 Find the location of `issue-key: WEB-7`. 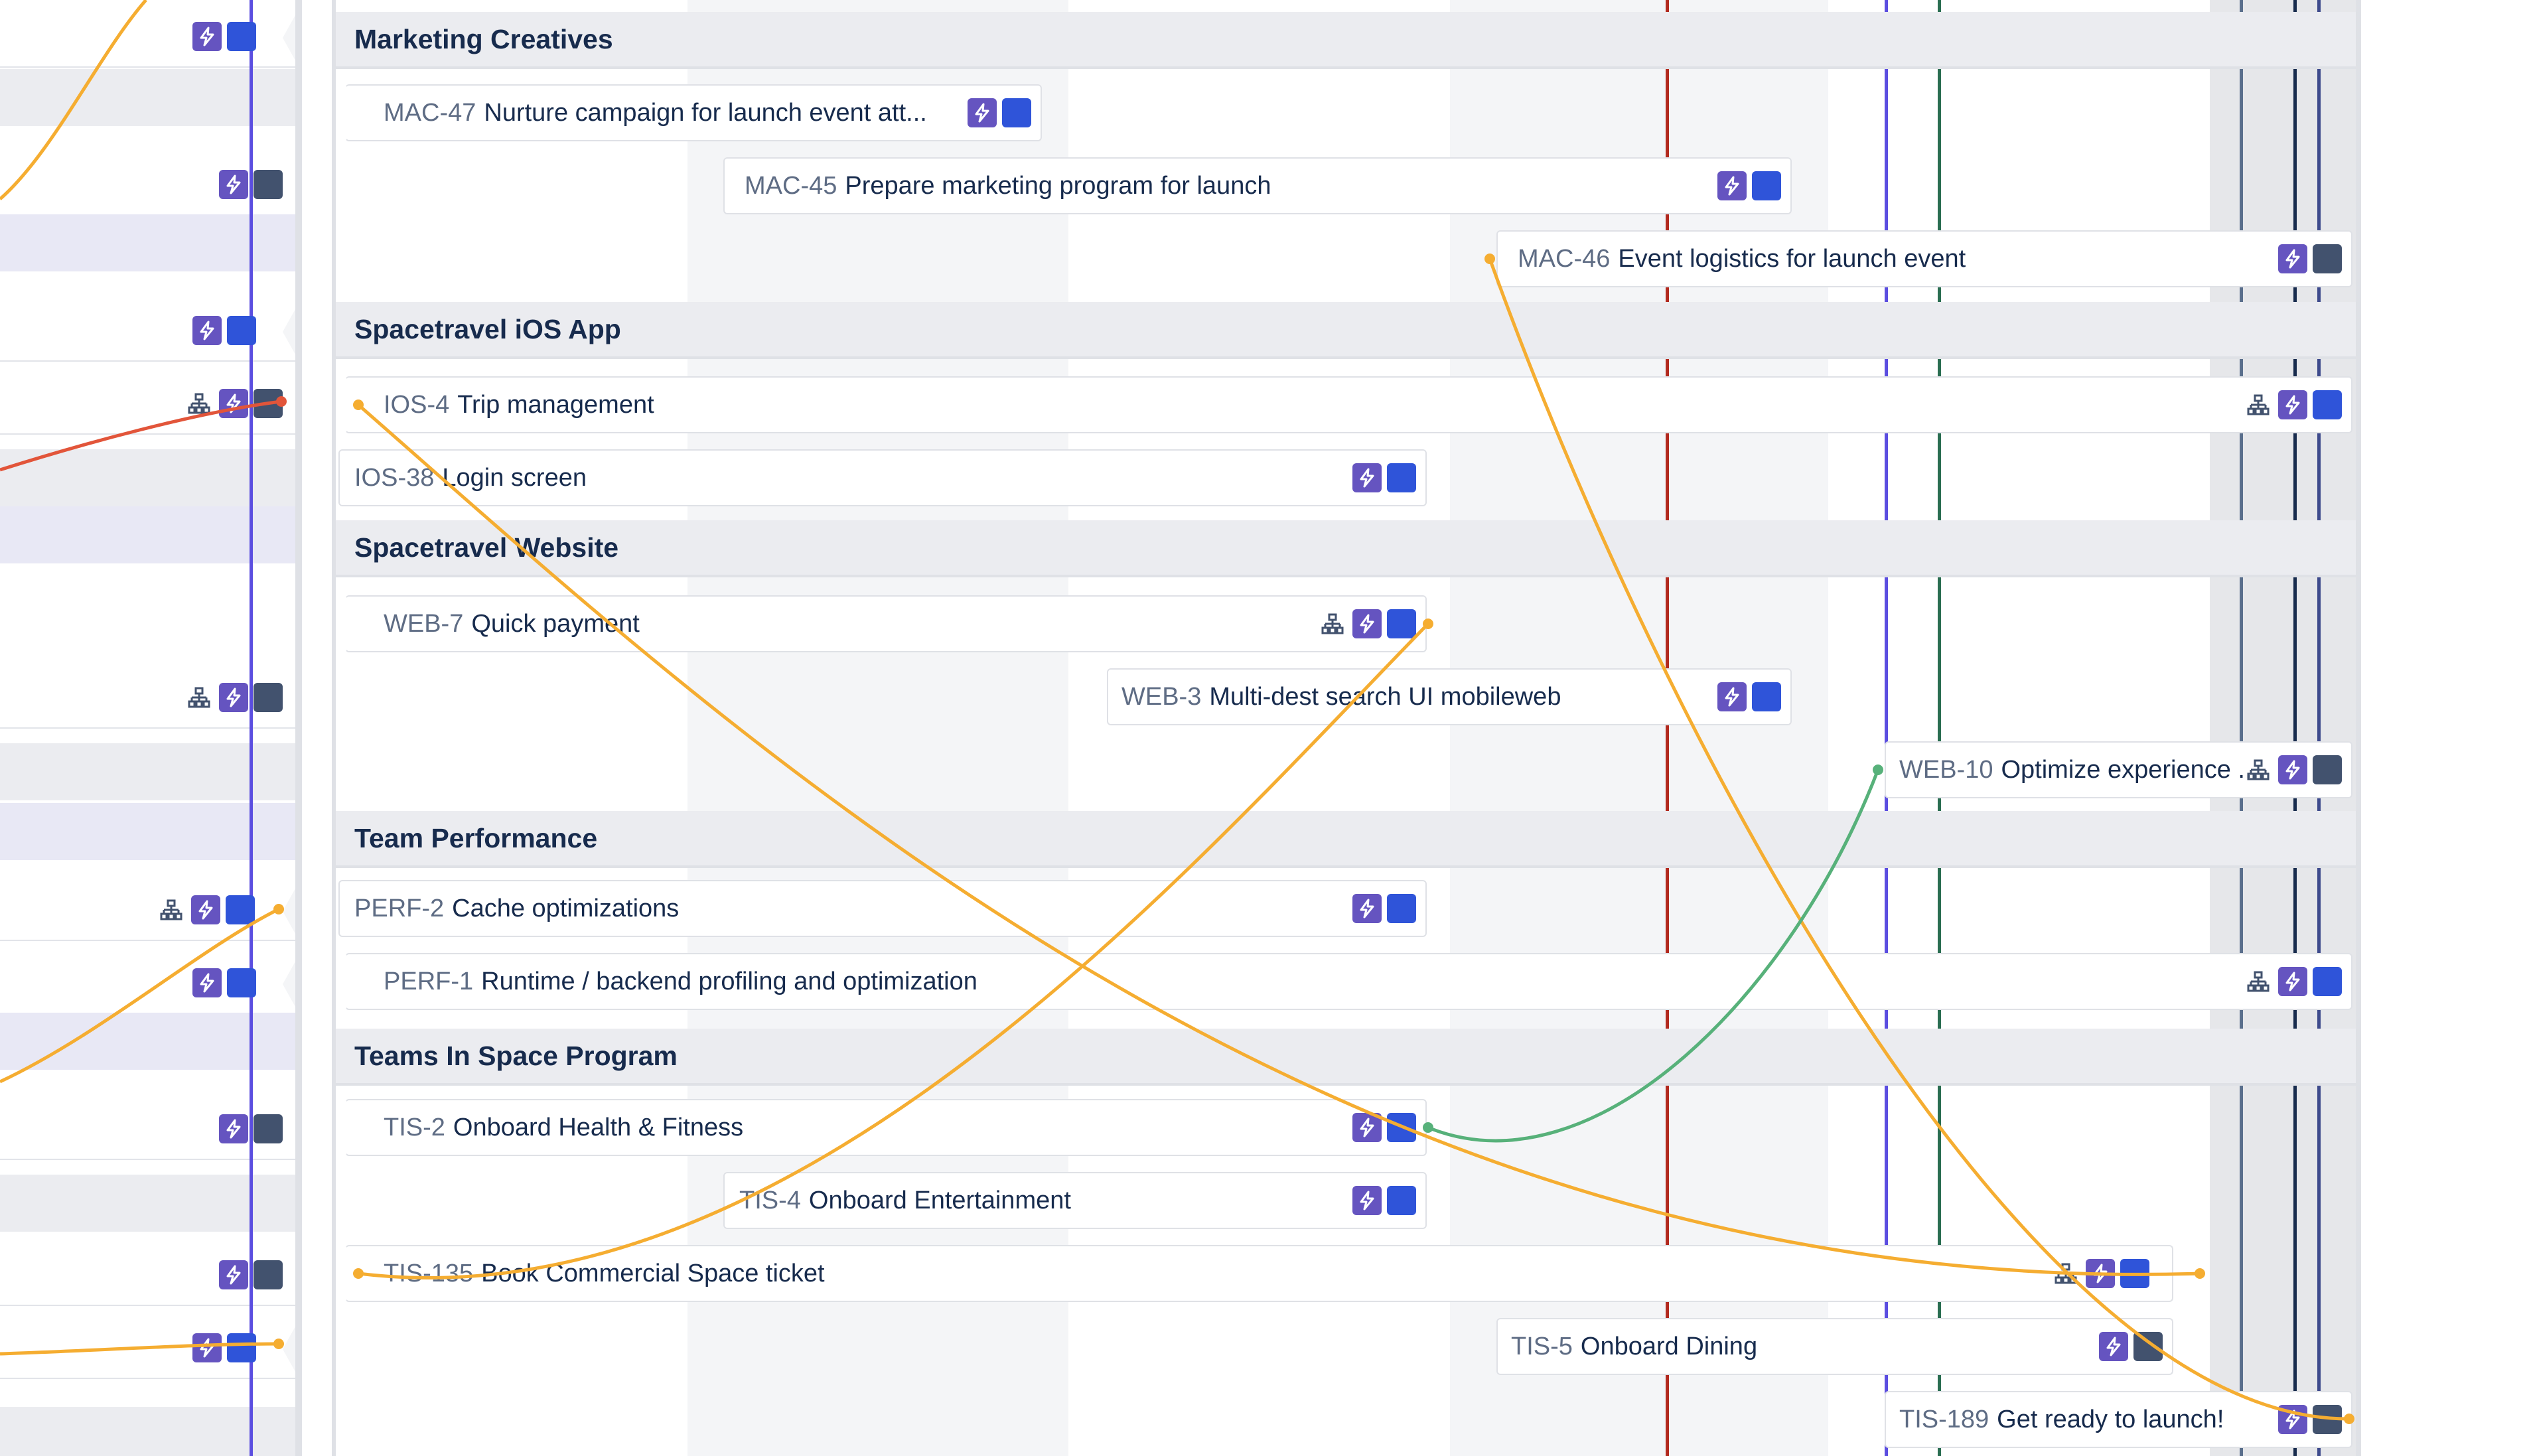

issue-key: WEB-7 is located at coordinates (424, 623).